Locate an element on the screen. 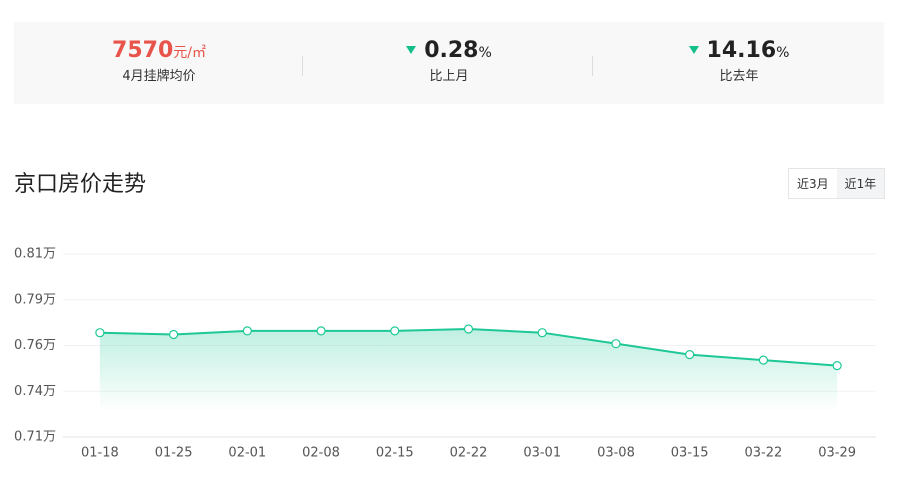  y-tick-label: 0.81万 is located at coordinates (35, 254).